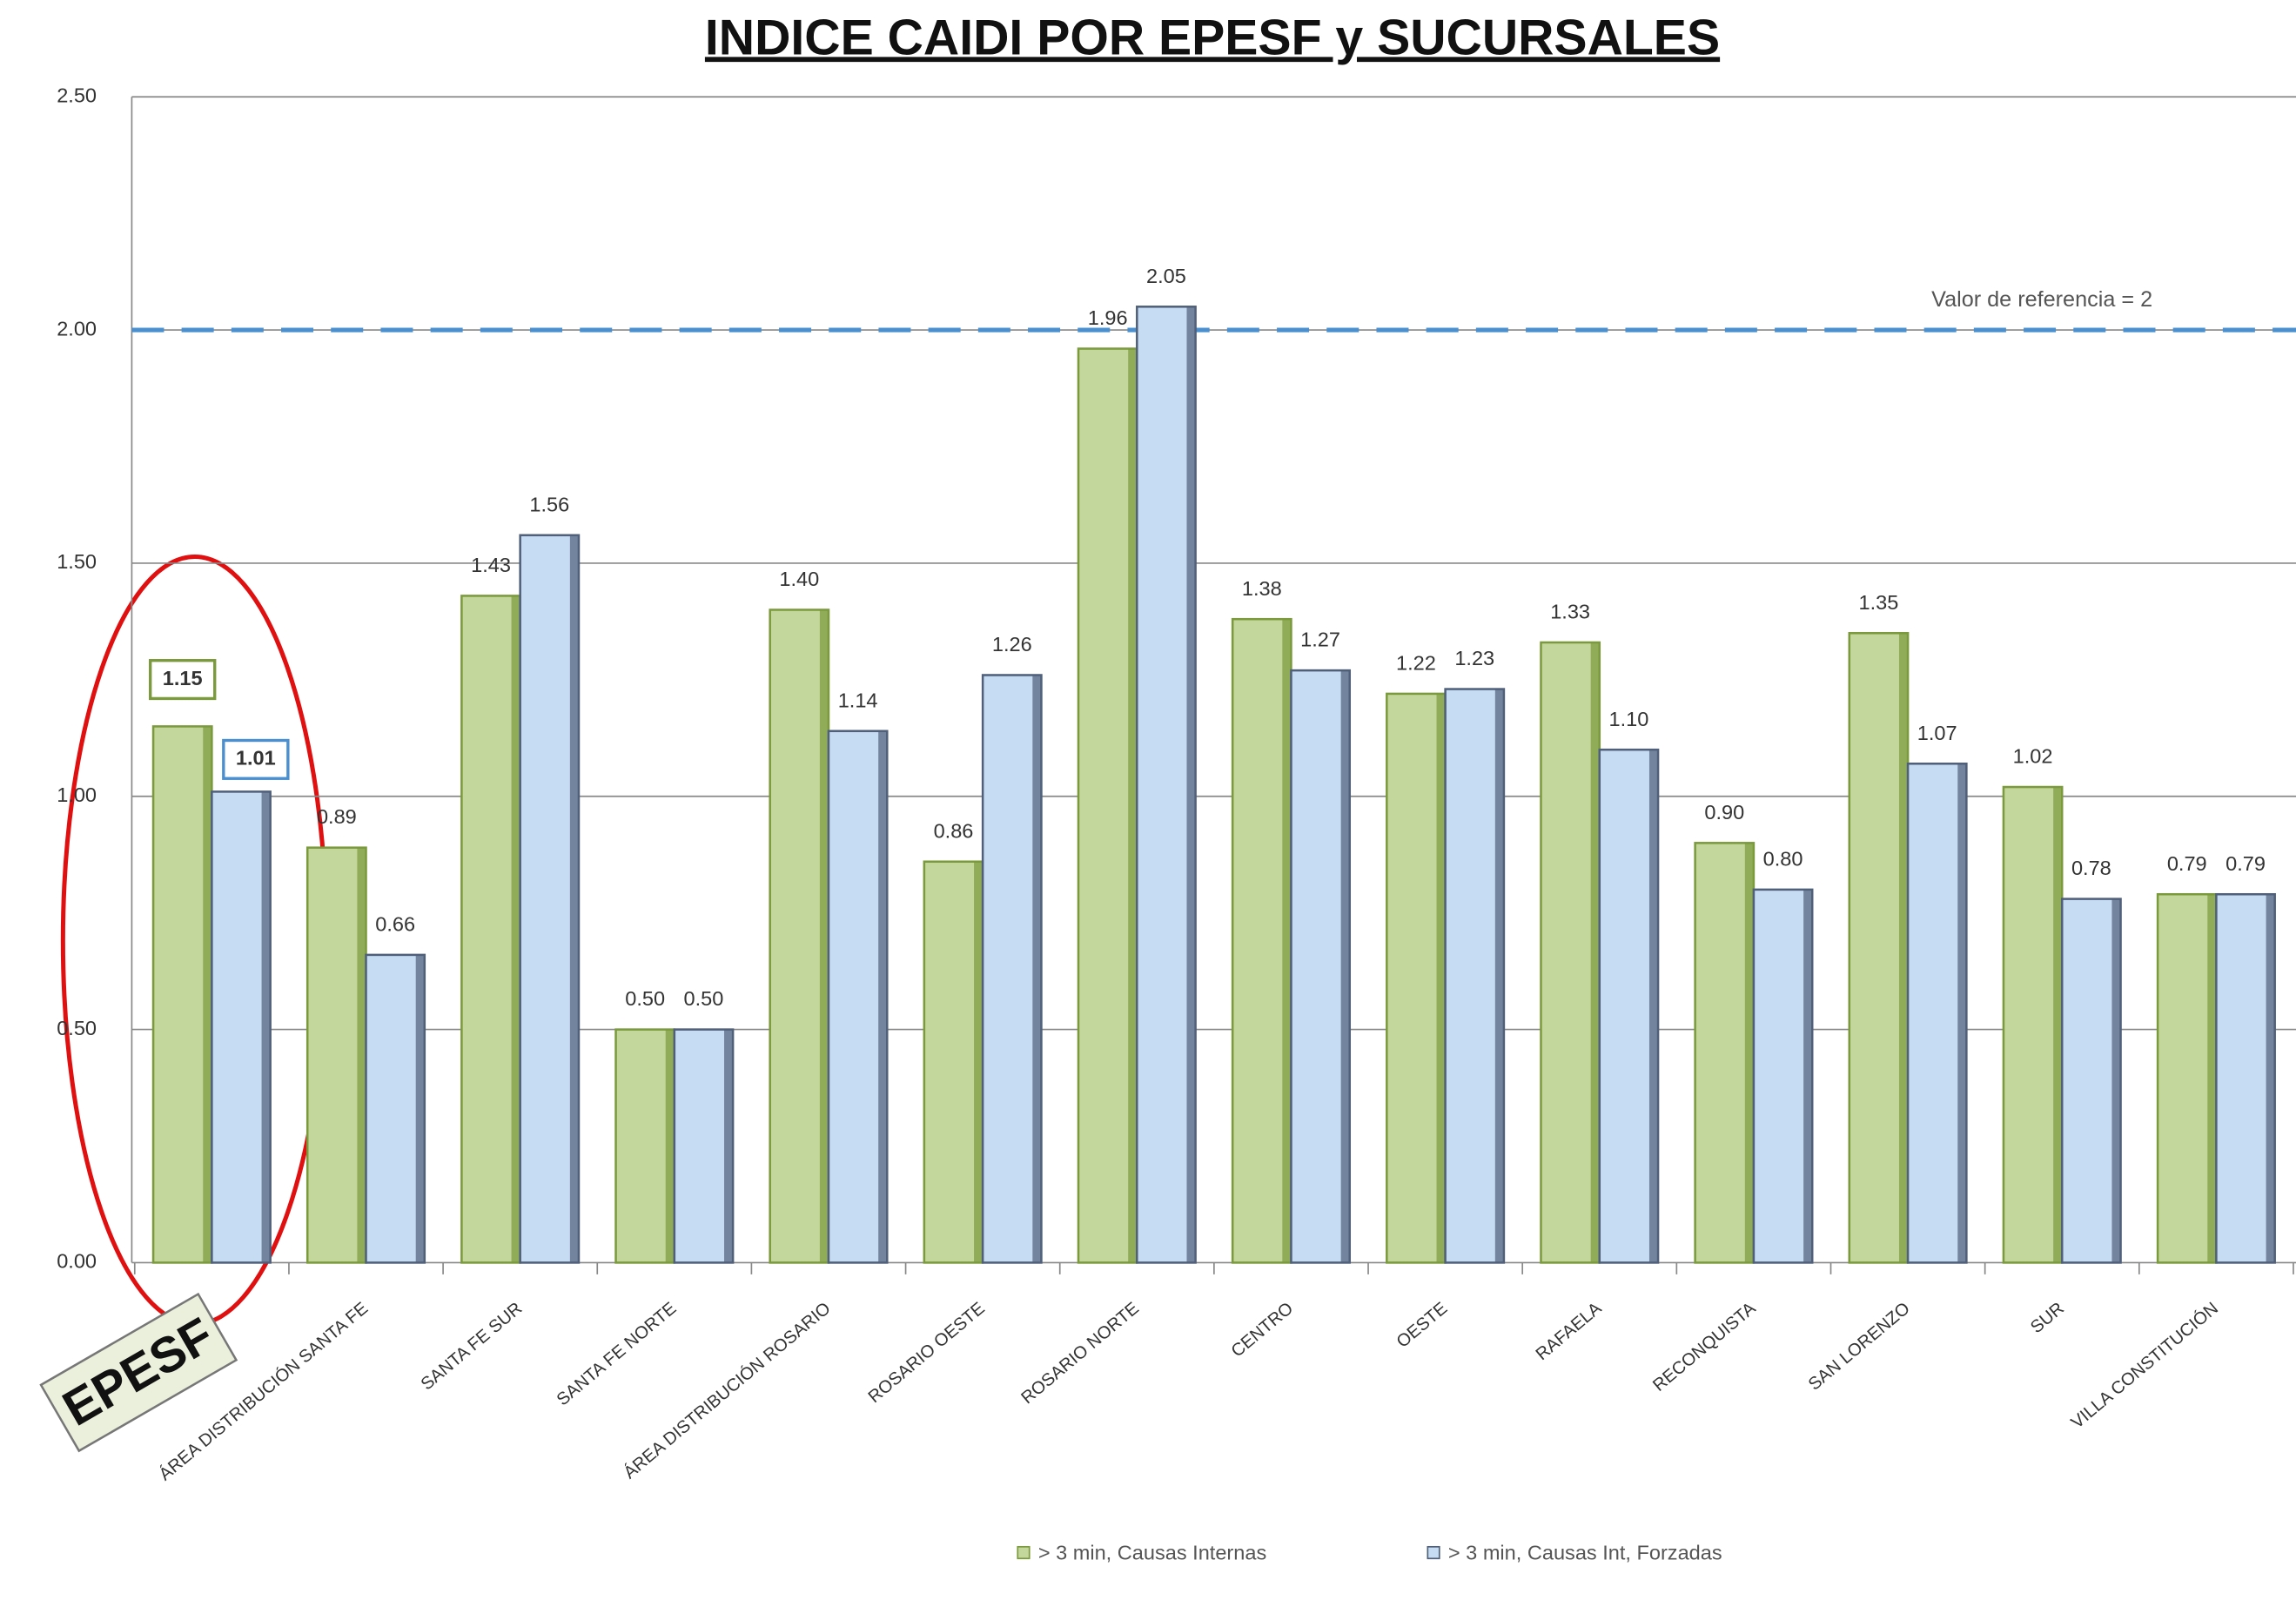  Describe the element at coordinates (549, 504) in the screenshot. I see `value-label: 1.56` at that location.